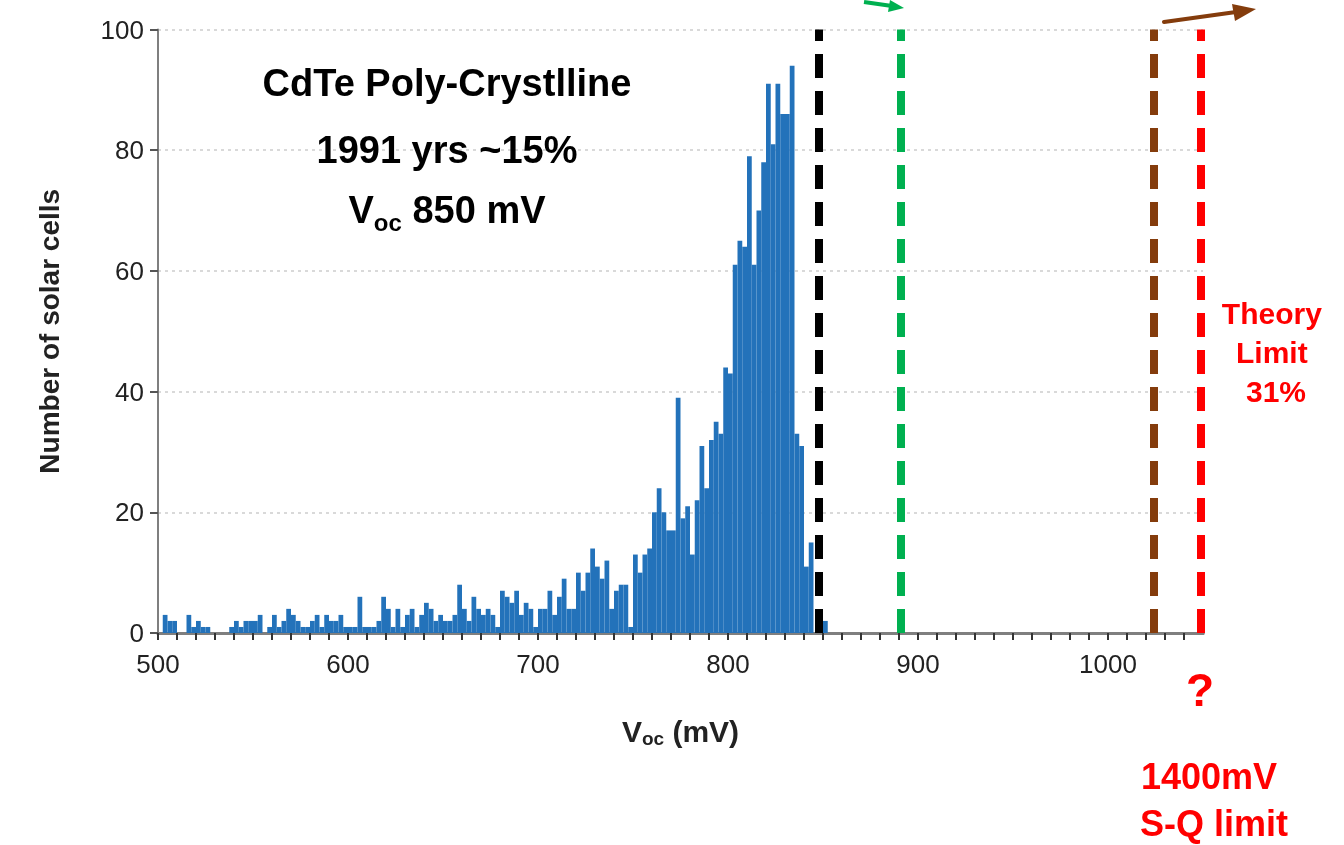 This screenshot has height=845, width=1344. Describe the element at coordinates (129, 391) in the screenshot. I see `y-tick-label: 40` at that location.